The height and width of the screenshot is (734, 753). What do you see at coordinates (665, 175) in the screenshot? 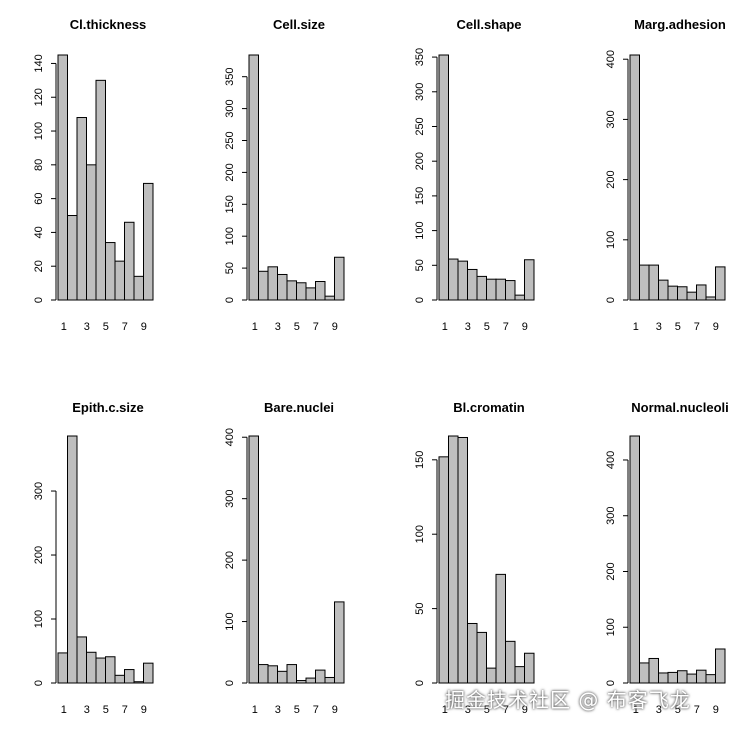
I see `panel-marg-adhesion: Marg.adhesion 0 100 200 300 400 1 3 5 7 9` at bounding box center [665, 175].